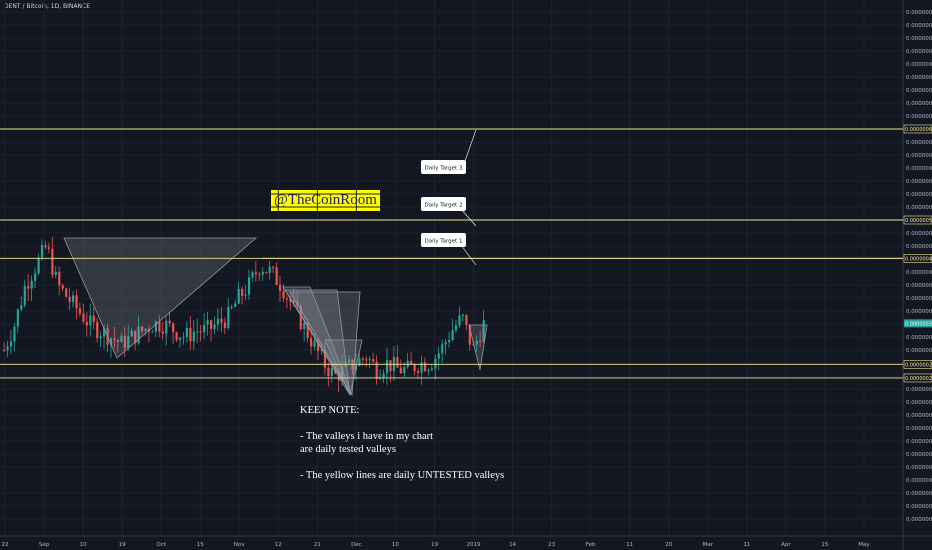 This screenshot has width=932, height=550. I want to click on x-tick-label: 19, so click(122, 545).